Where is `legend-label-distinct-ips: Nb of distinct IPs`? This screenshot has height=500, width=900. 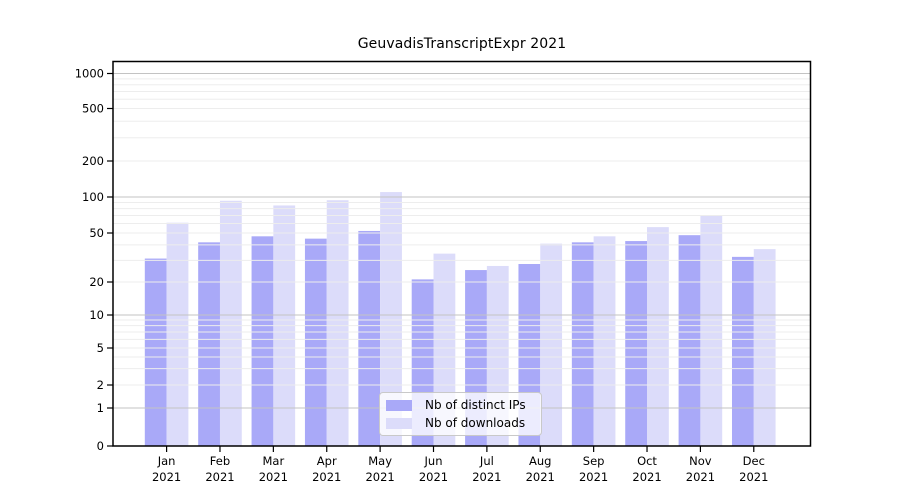
legend-label-distinct-ips: Nb of distinct IPs is located at coordinates (475, 405).